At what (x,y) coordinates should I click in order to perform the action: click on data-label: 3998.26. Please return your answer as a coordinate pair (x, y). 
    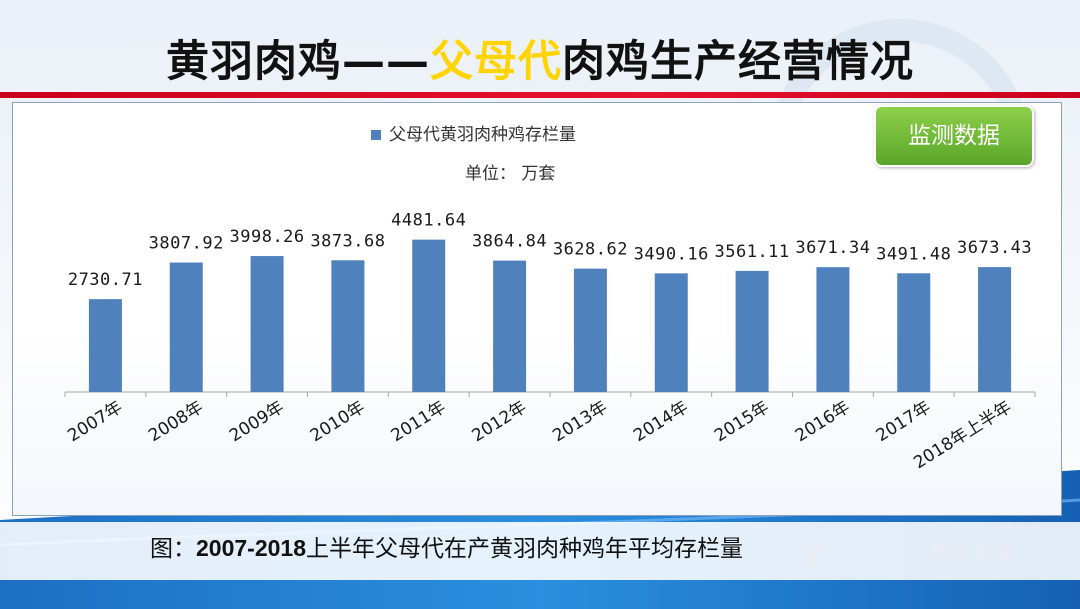
    Looking at the image, I should click on (267, 237).